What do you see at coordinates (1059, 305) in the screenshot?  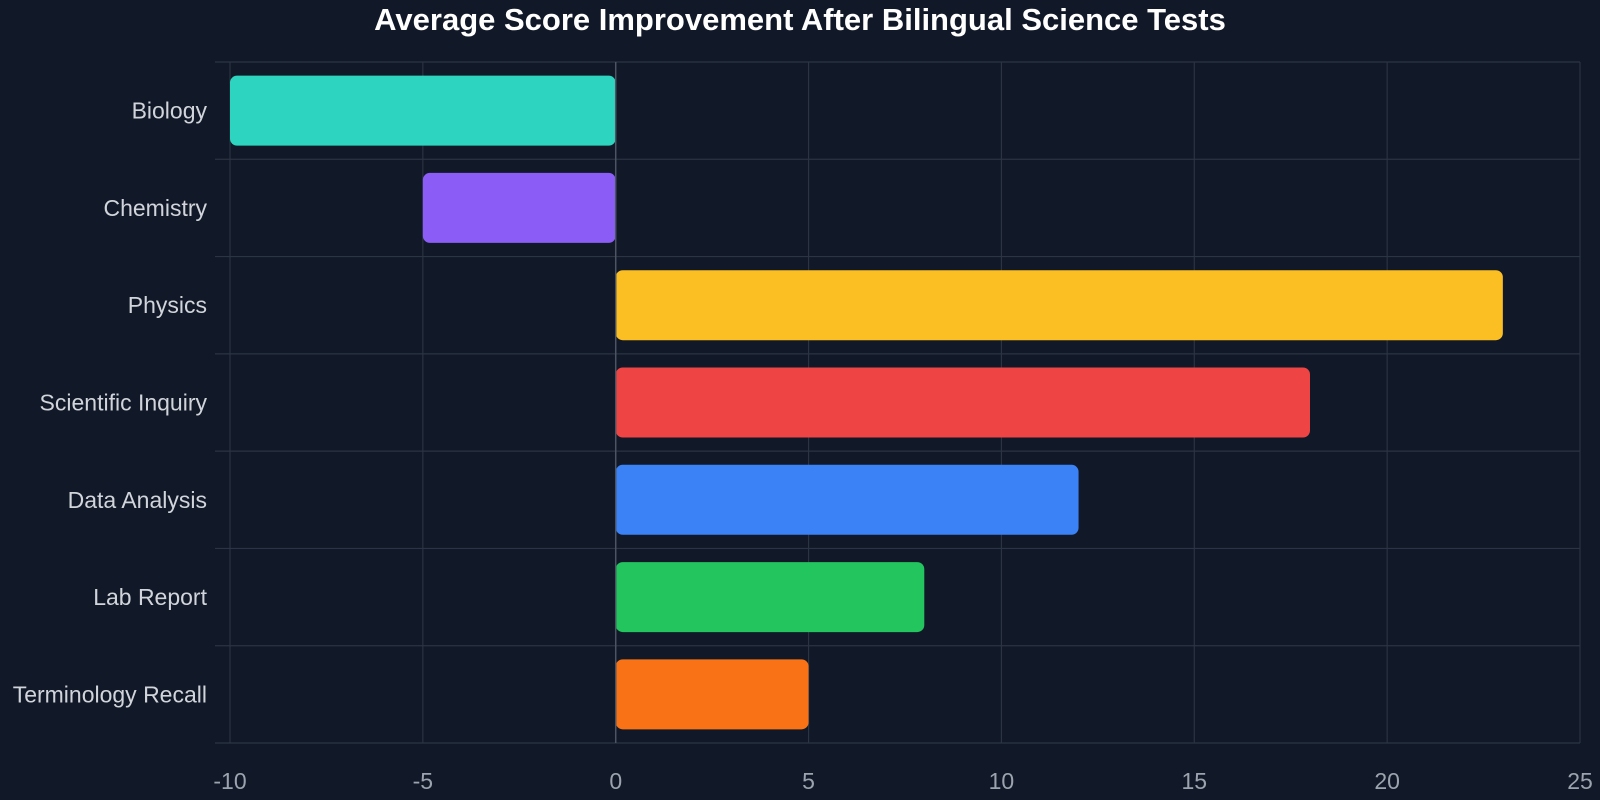 I see `bar-physics` at bounding box center [1059, 305].